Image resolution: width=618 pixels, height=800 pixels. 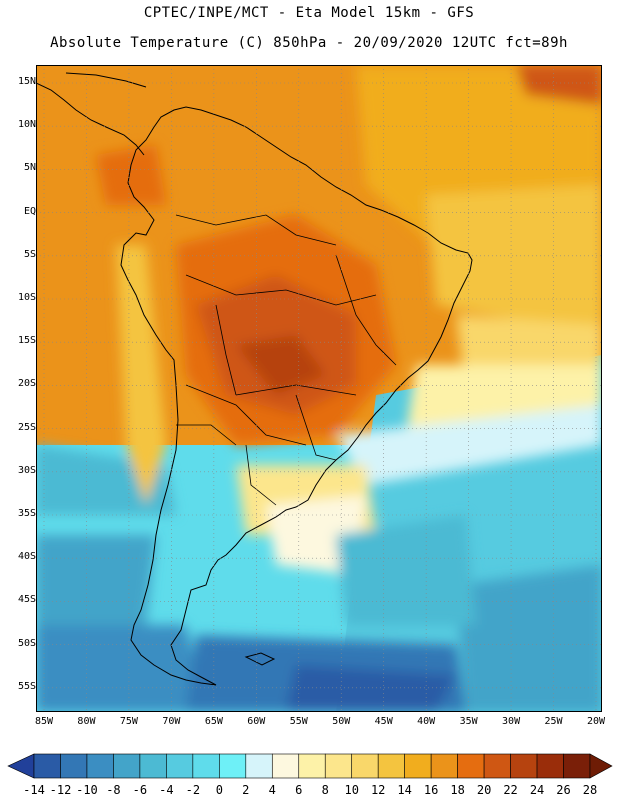 What do you see at coordinates (553, 721) in the screenshot?
I see `lon-tick-label: 25W` at bounding box center [553, 721].